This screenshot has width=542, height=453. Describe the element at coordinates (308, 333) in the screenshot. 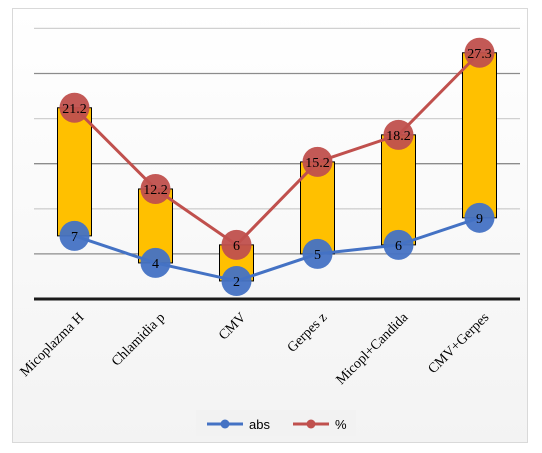

I see `category-label: Gerpes z` at that location.